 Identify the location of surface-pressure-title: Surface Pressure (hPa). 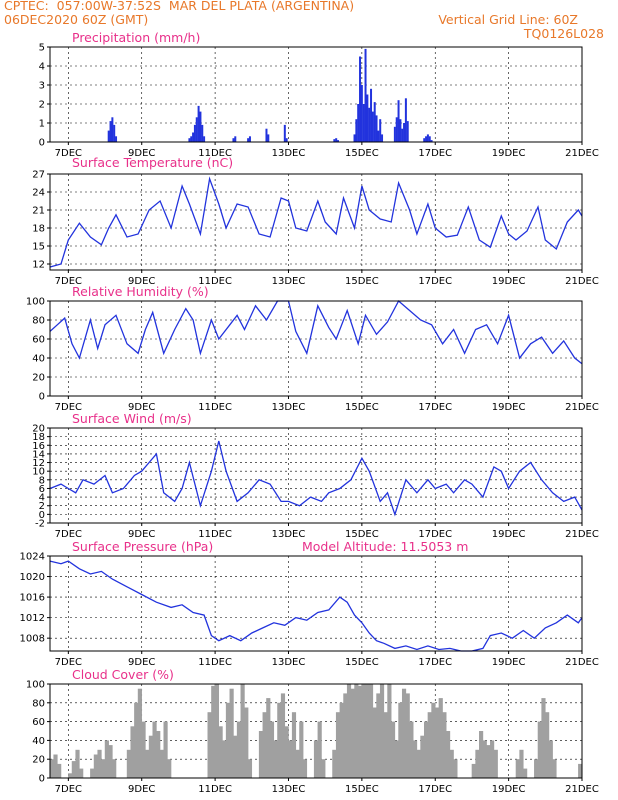
(142, 546).